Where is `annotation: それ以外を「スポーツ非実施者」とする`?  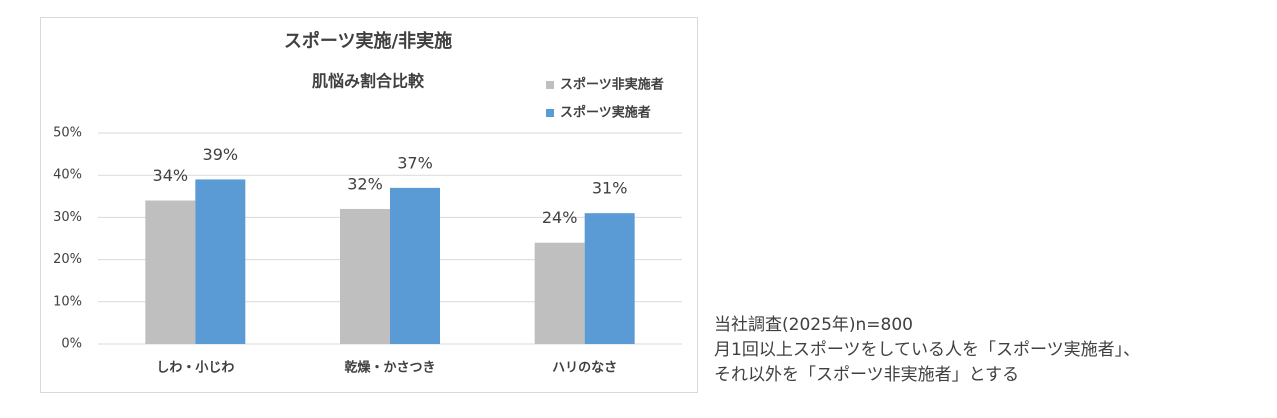
annotation: それ以外を「スポーツ非実施者」とする is located at coordinates (866, 375).